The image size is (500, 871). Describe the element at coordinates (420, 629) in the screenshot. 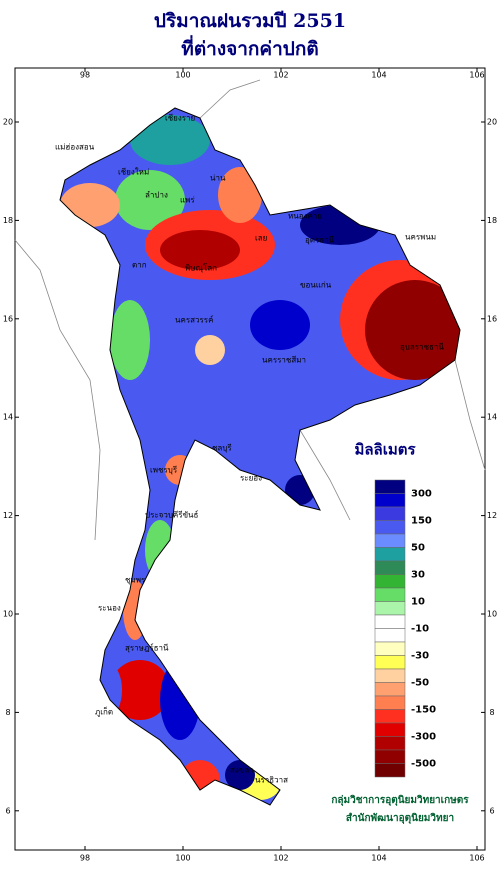

I see `legend-label: -10` at that location.